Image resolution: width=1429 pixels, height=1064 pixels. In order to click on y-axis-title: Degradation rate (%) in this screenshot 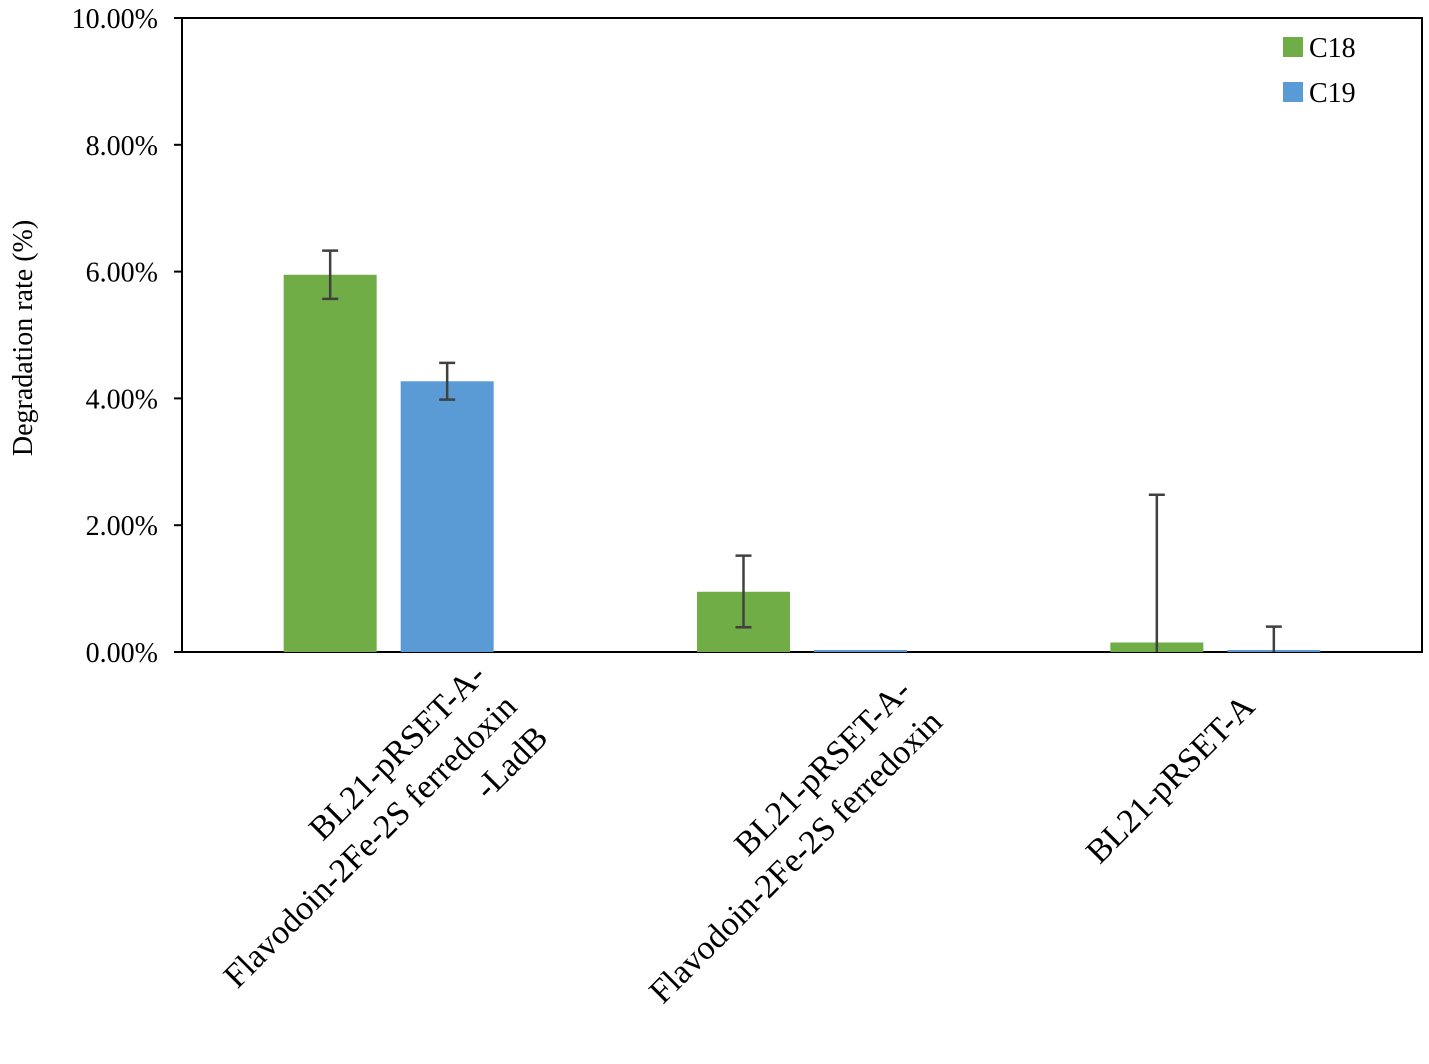, I will do `click(23, 338)`.